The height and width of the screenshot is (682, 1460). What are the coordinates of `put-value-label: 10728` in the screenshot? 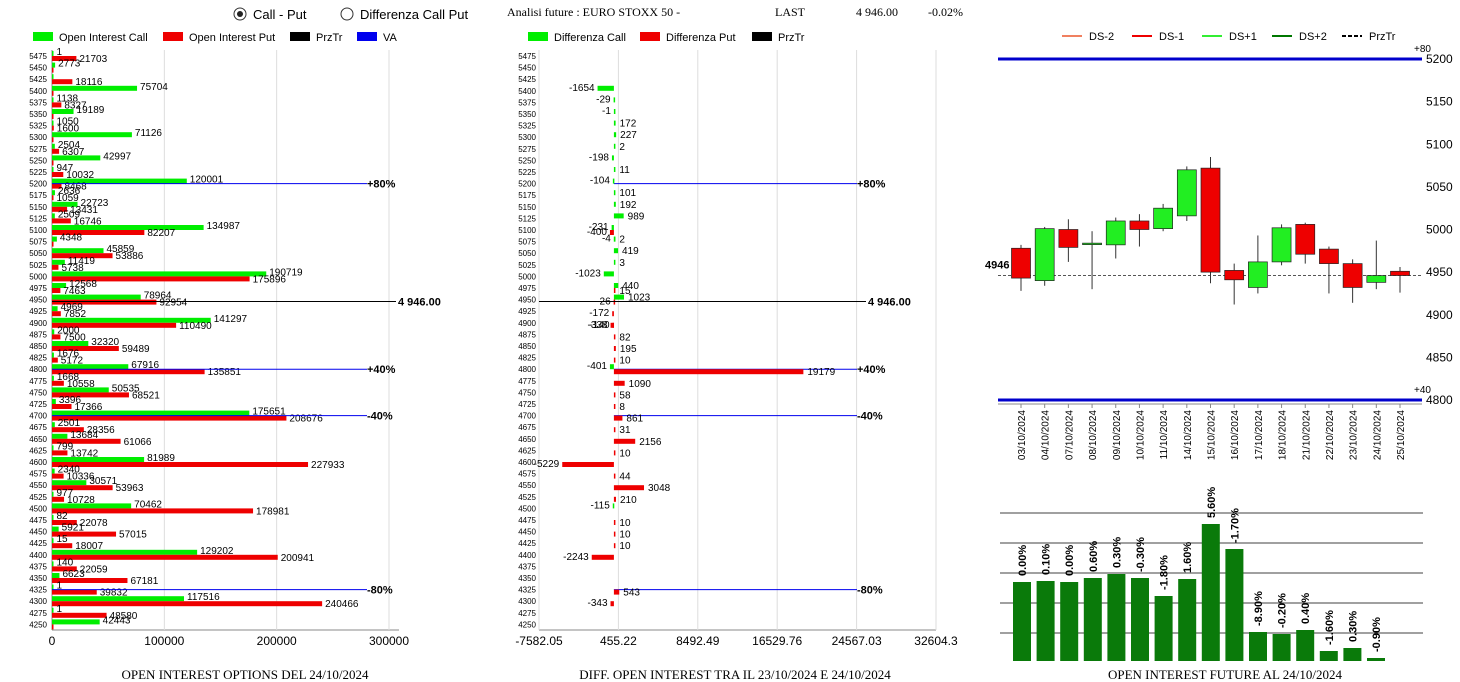 It's located at (81, 500).